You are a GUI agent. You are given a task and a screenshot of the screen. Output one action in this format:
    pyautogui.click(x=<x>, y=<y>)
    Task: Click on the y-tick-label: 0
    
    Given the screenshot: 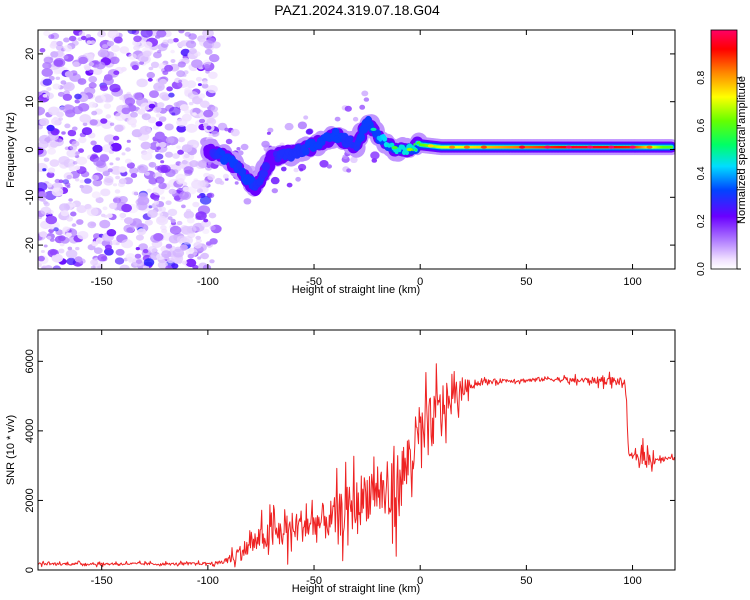 What is the action you would take?
    pyautogui.click(x=30, y=149)
    